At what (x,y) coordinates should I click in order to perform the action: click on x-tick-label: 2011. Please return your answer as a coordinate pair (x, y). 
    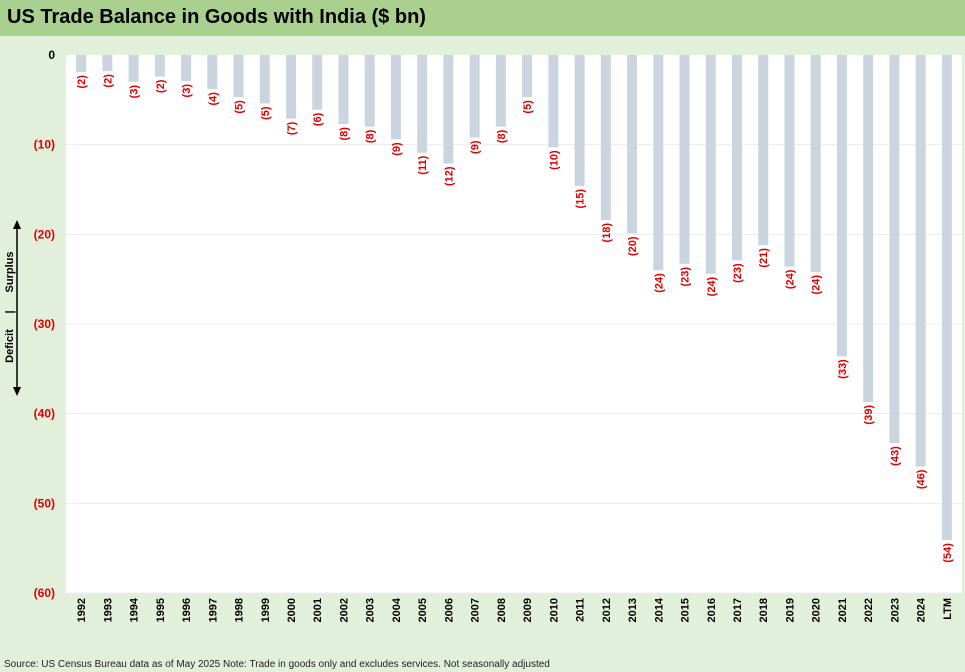
    Looking at the image, I should click on (581, 610).